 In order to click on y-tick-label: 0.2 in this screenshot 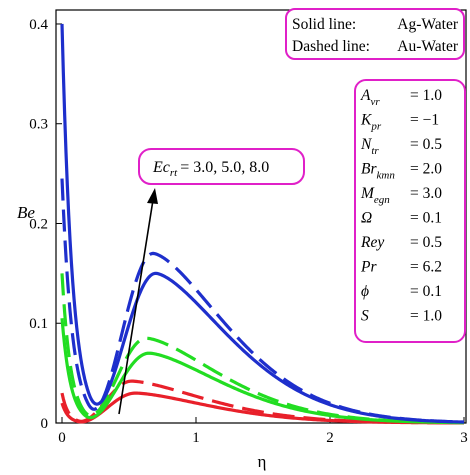, I will do `click(38, 224)`.